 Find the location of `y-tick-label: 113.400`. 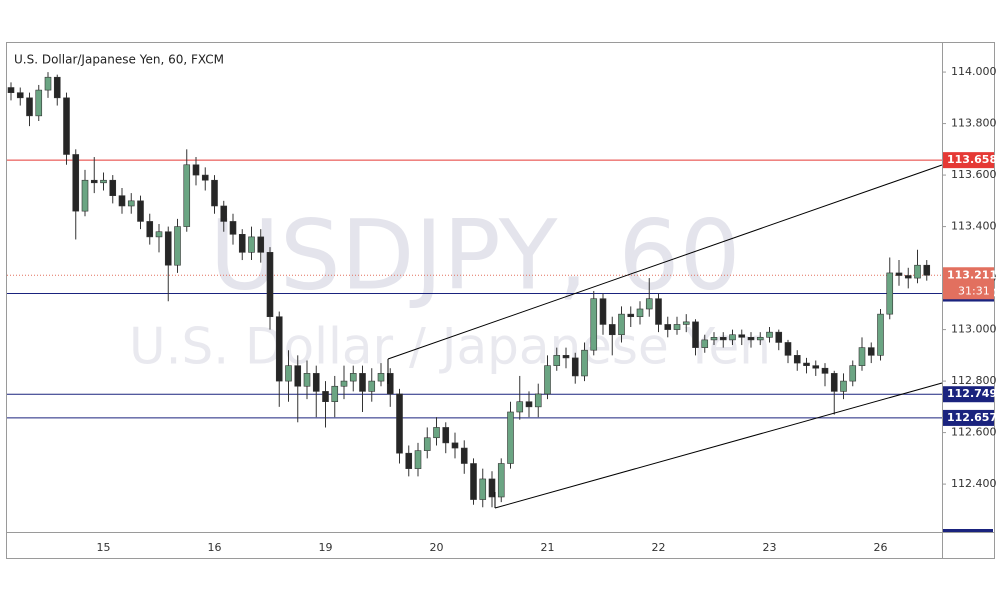

y-tick-label: 113.400 is located at coordinates (974, 226).